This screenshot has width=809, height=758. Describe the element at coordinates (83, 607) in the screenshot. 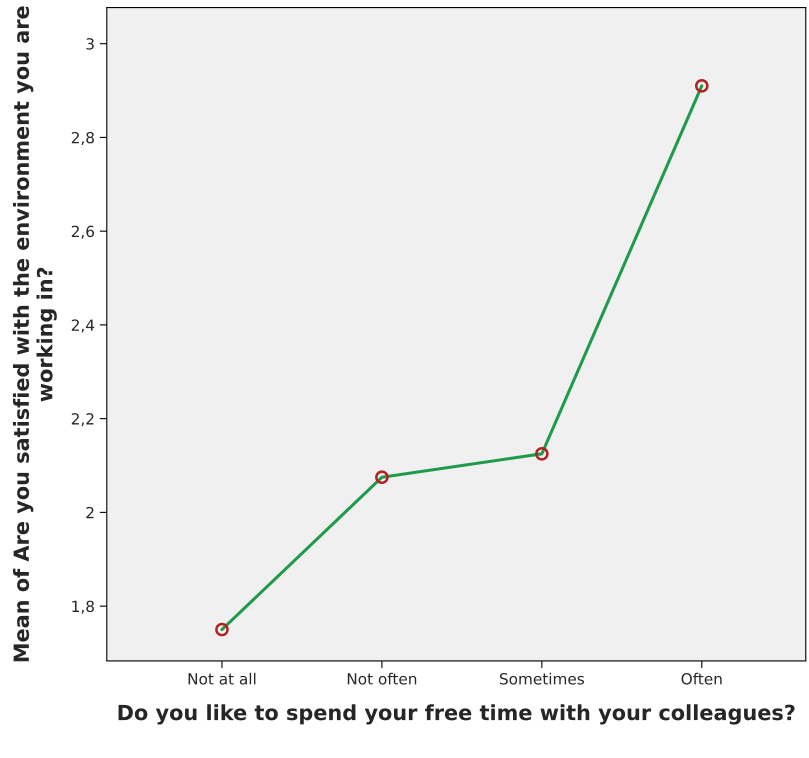

I see `y-tick-label: 1,8` at that location.